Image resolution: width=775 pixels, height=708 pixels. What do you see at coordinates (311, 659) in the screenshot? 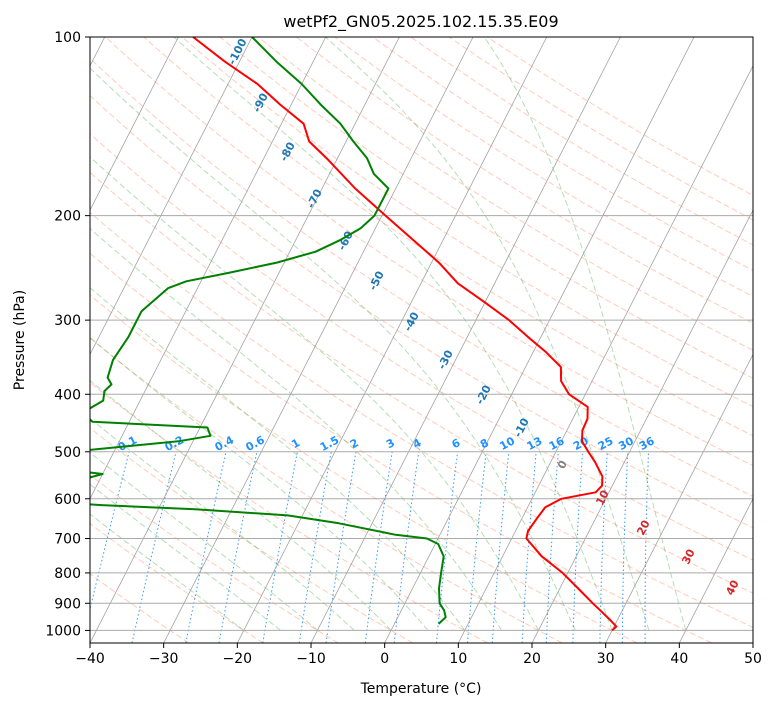
I see `x-tick-label: −10` at bounding box center [311, 659].